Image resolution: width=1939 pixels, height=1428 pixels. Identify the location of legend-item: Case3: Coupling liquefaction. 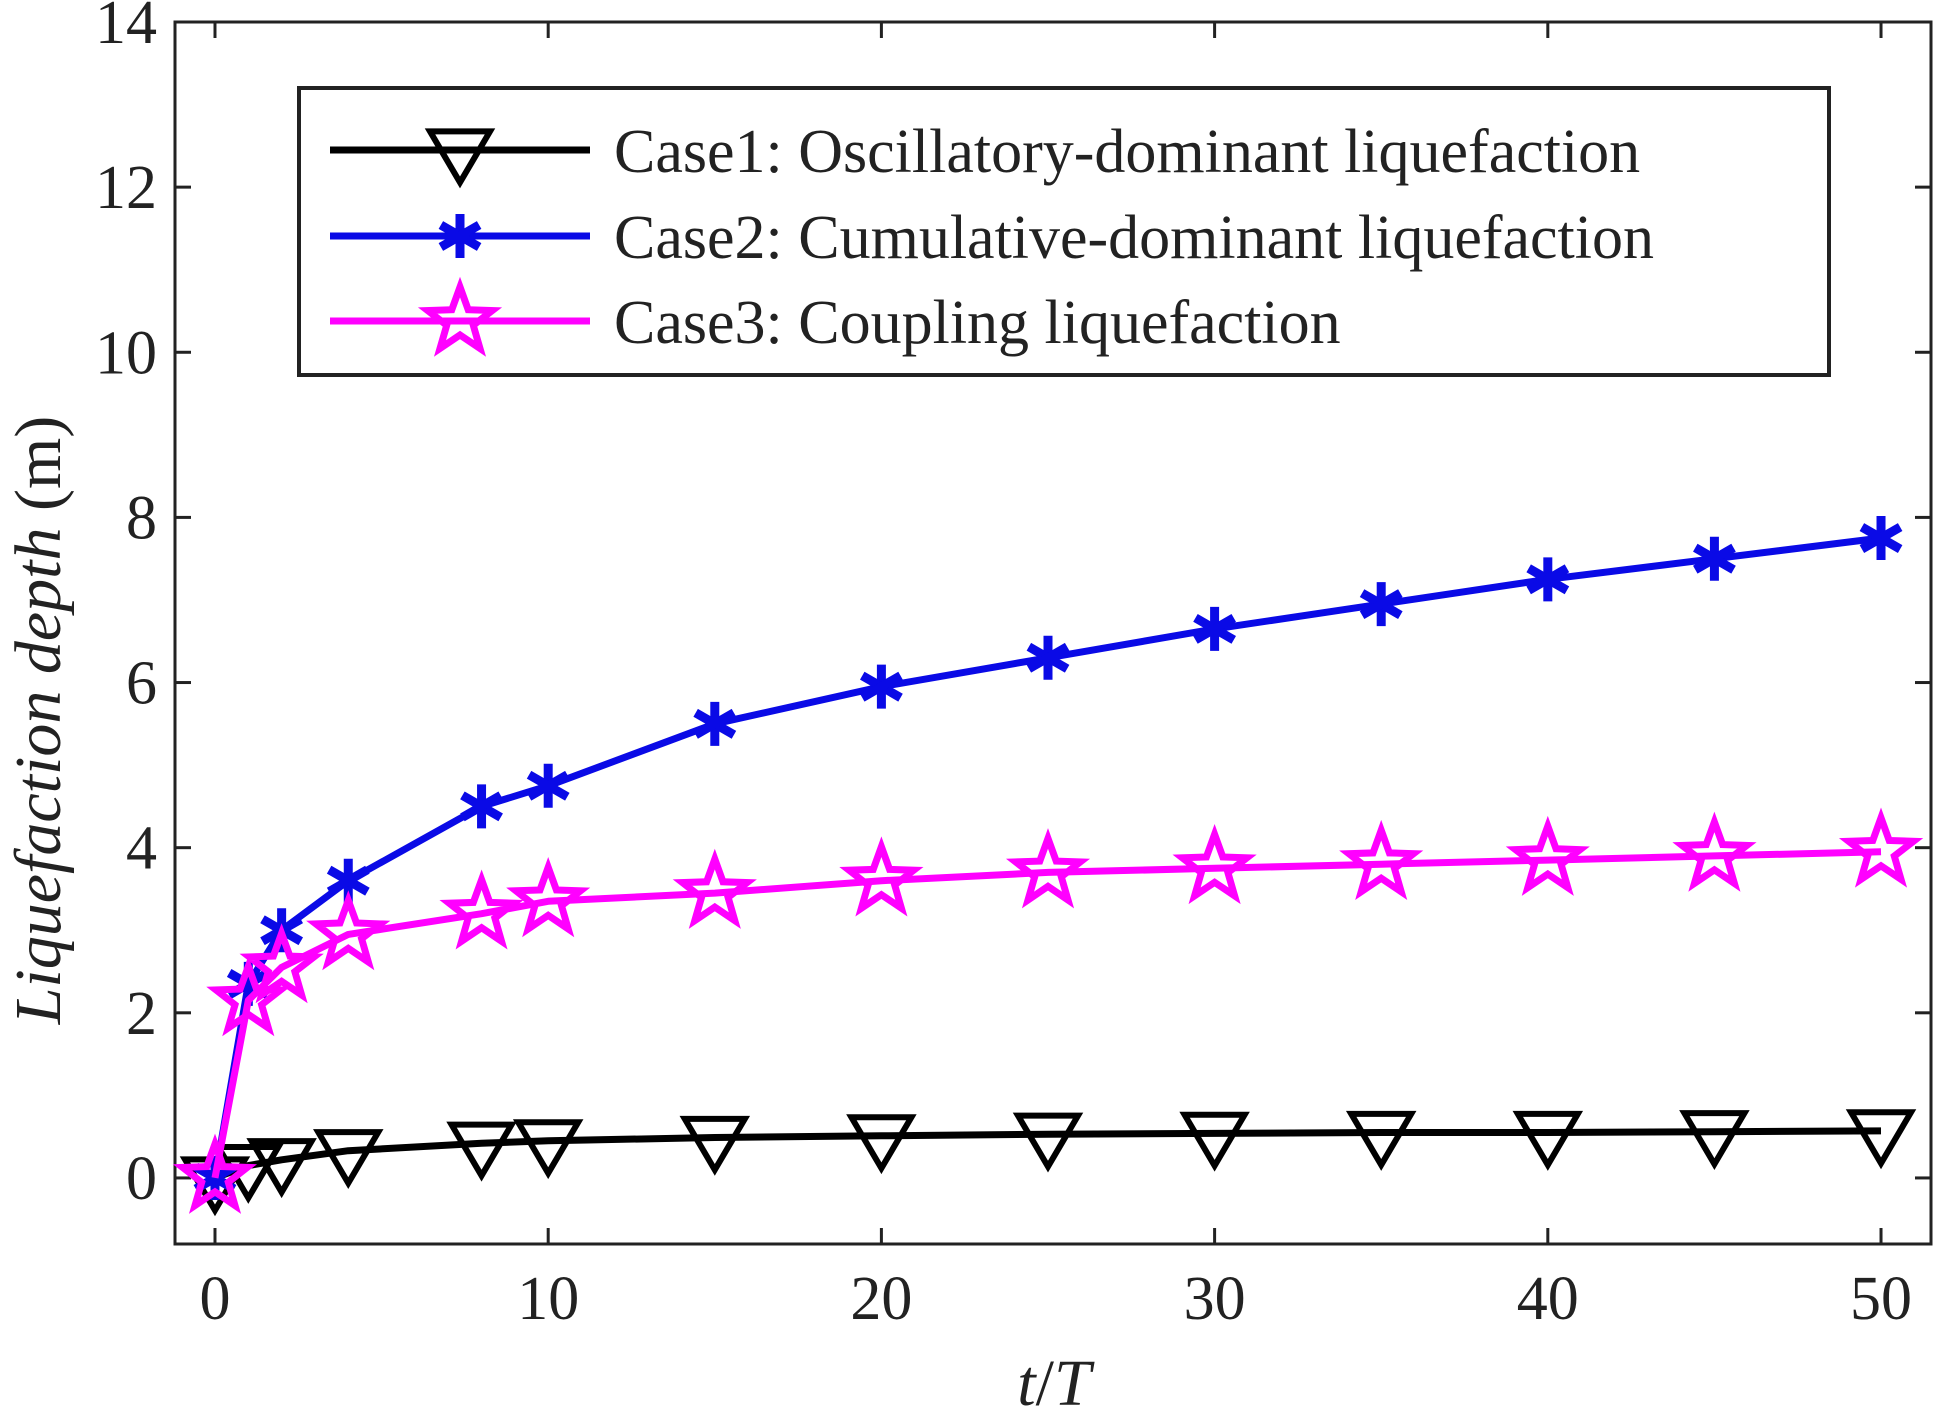
(835, 316).